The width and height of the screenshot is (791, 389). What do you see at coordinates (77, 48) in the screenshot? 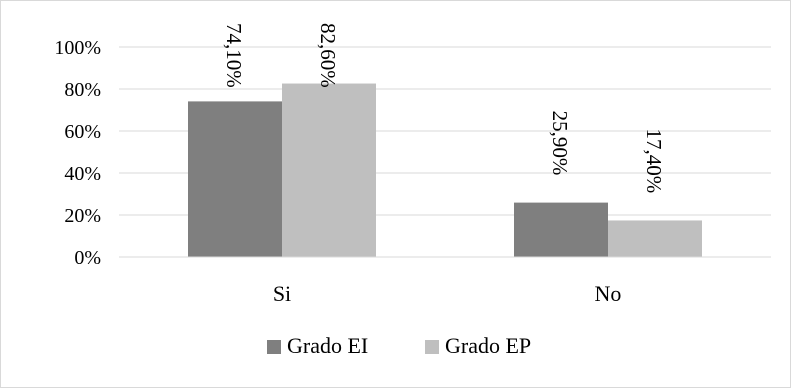
I see `y-tick-label: 100%` at bounding box center [77, 48].